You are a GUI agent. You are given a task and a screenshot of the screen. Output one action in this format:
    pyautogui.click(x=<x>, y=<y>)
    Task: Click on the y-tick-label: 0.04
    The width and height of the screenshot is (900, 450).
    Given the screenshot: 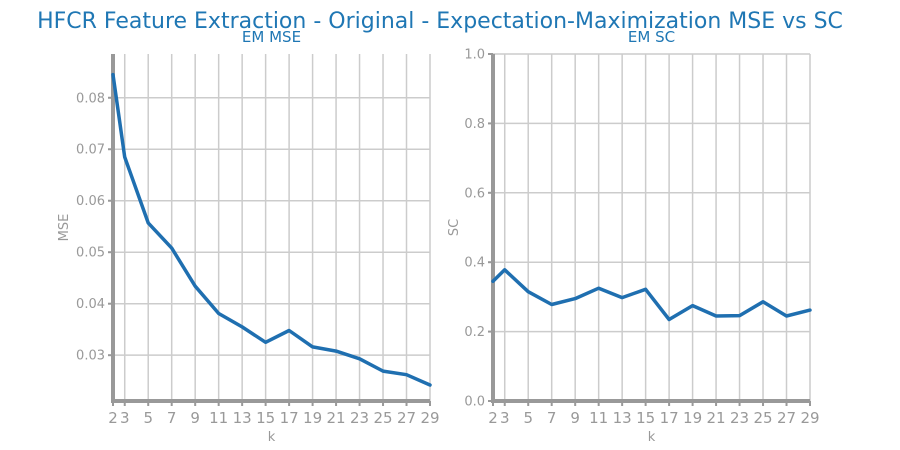 What is the action you would take?
    pyautogui.click(x=90, y=304)
    